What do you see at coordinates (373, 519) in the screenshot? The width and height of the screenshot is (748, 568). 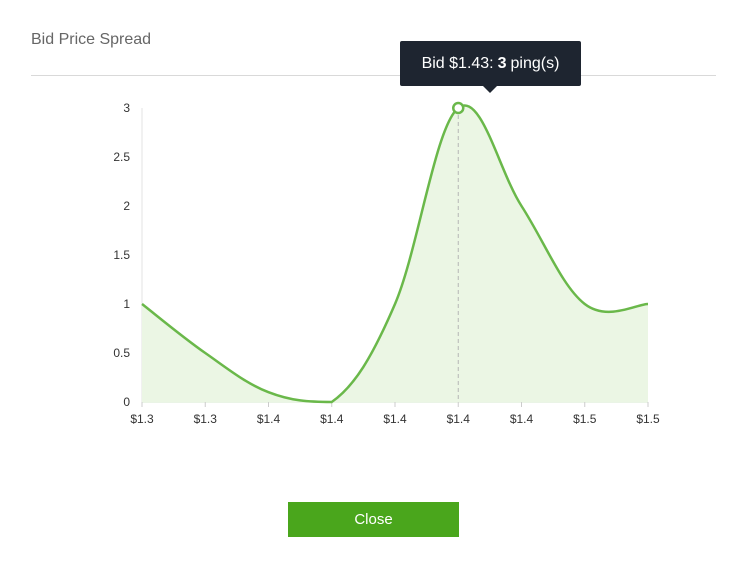 I see `close-button: Close` at bounding box center [373, 519].